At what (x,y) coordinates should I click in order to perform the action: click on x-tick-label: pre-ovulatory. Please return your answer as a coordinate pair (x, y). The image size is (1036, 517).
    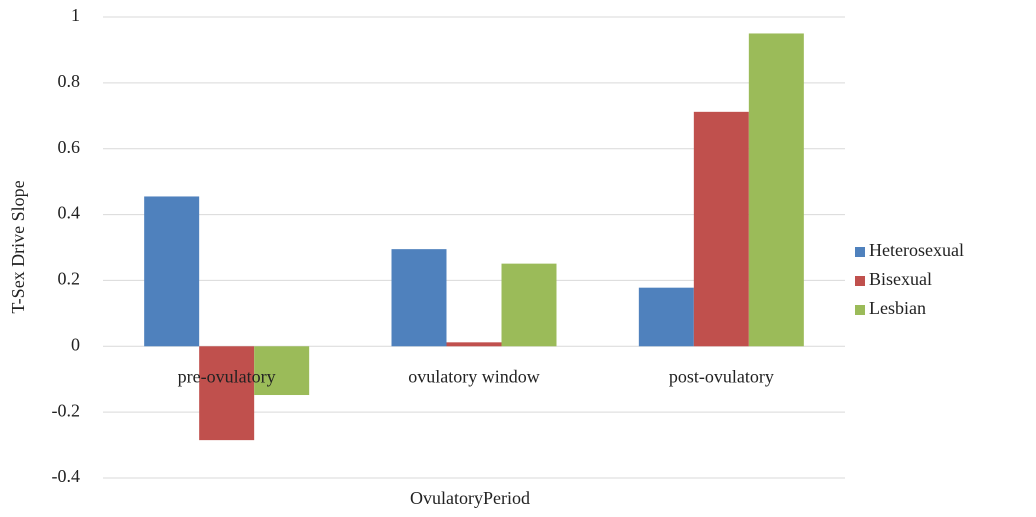
    Looking at the image, I should click on (227, 376).